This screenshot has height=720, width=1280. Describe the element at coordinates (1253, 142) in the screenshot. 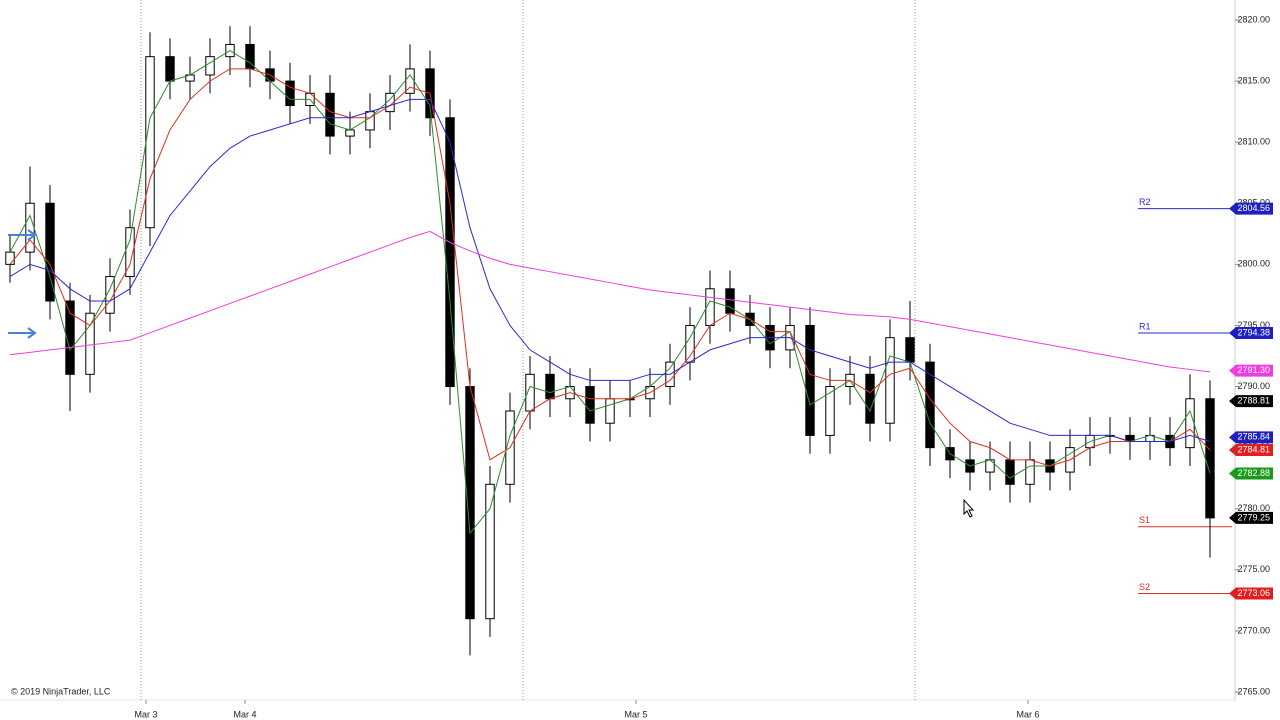

I see `y-tick-label: 2810.00` at that location.